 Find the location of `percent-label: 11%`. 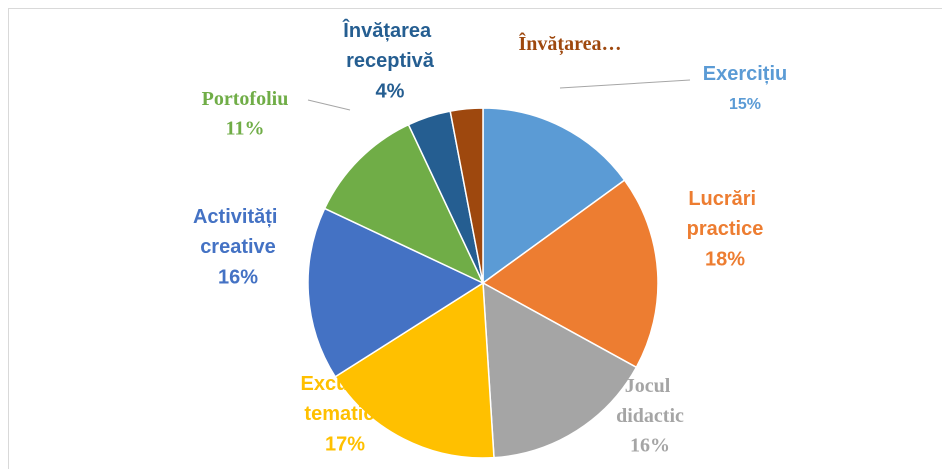

percent-label: 11% is located at coordinates (245, 129).